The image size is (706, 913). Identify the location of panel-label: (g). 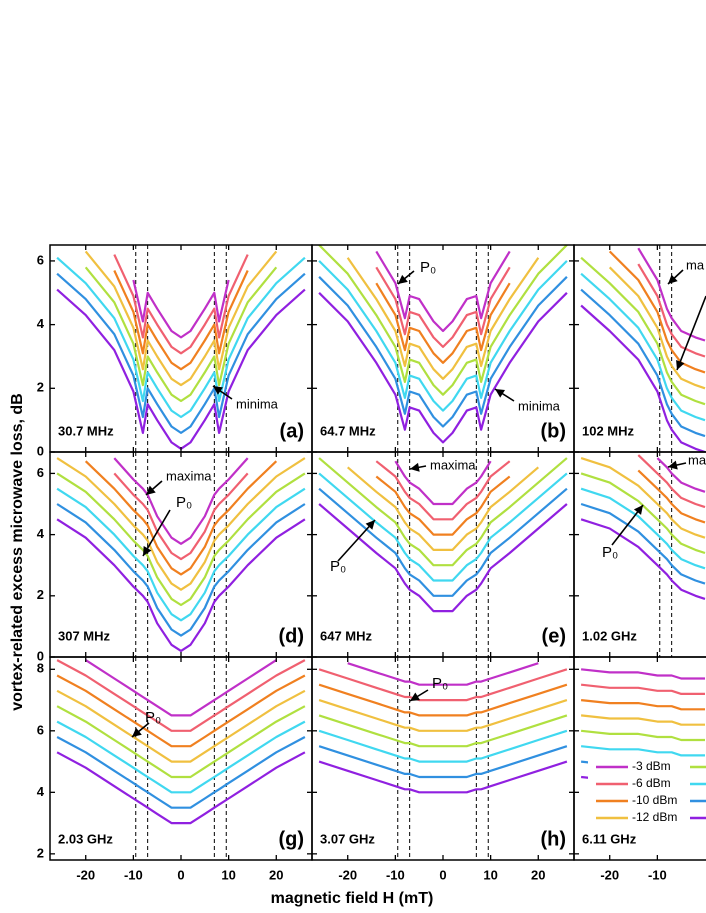
(291, 839).